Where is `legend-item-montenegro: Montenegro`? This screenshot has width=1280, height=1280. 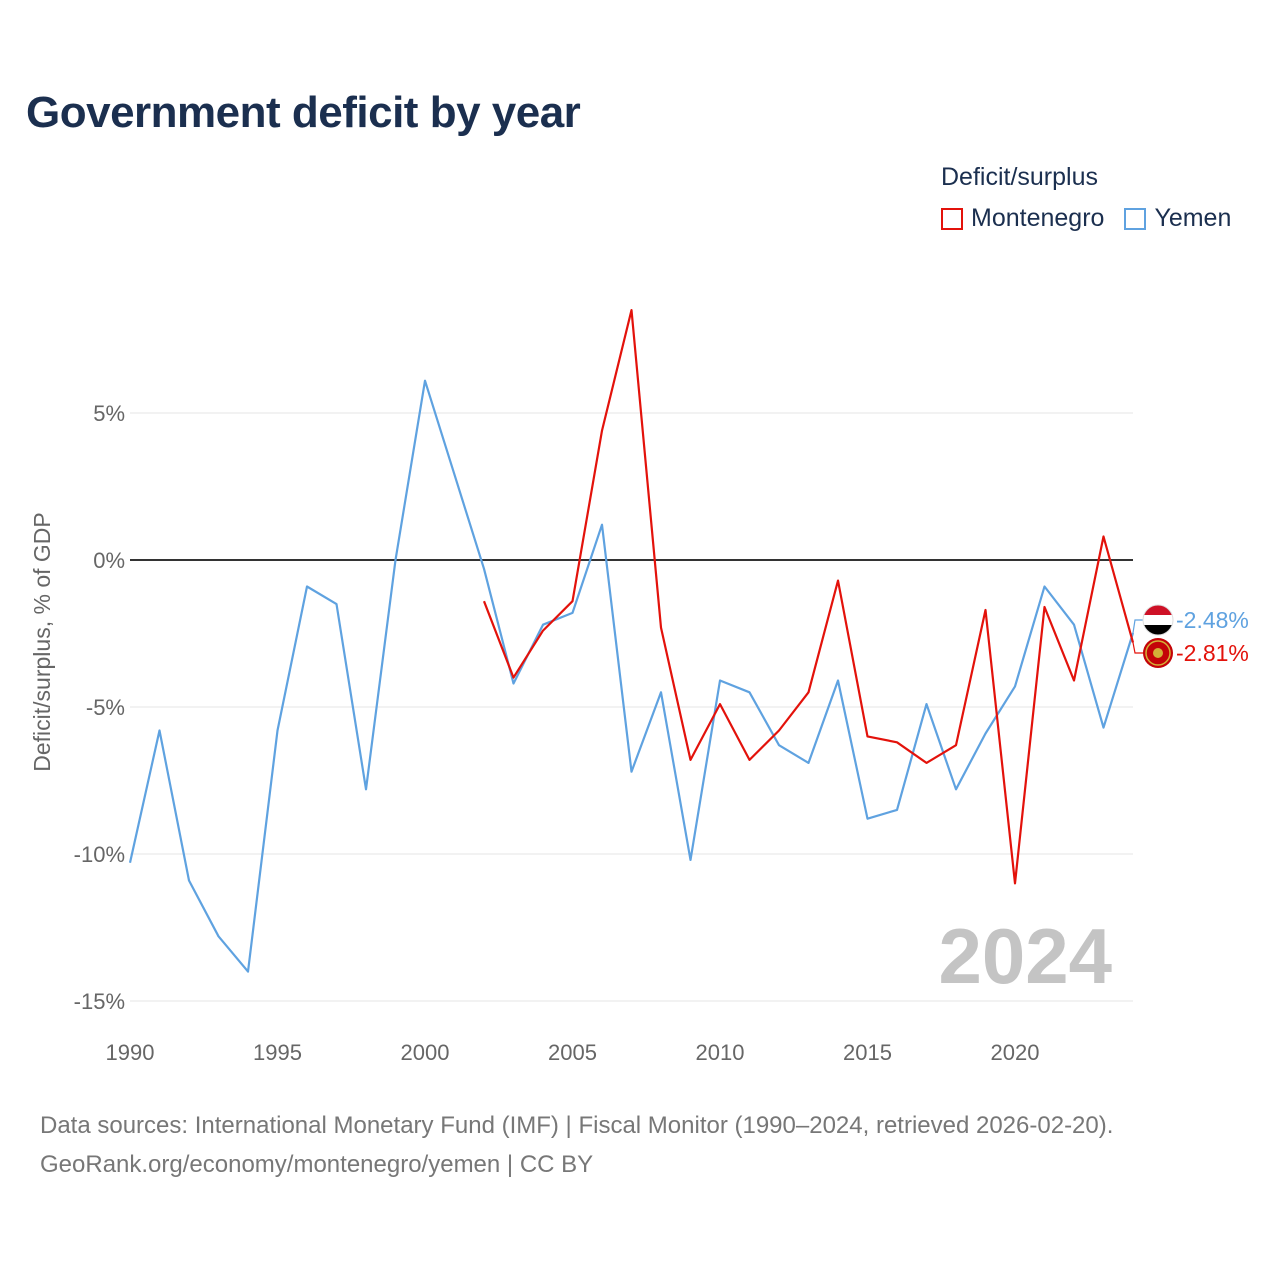 legend-item-montenegro: Montenegro is located at coordinates (1022, 218).